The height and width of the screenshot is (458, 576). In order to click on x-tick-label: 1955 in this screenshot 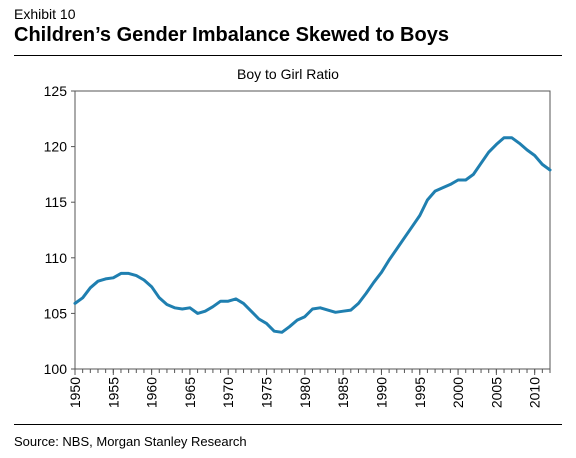, I will do `click(113, 392)`.